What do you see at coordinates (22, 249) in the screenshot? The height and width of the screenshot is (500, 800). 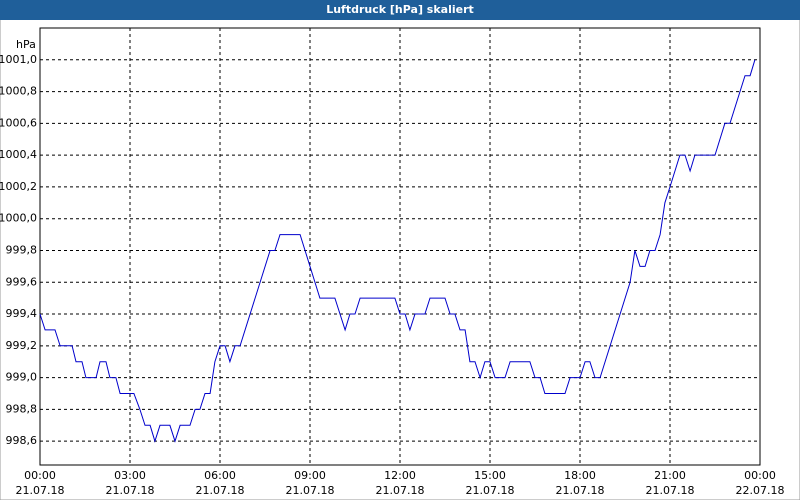 I see `y-tick-label: 999,8` at bounding box center [22, 249].